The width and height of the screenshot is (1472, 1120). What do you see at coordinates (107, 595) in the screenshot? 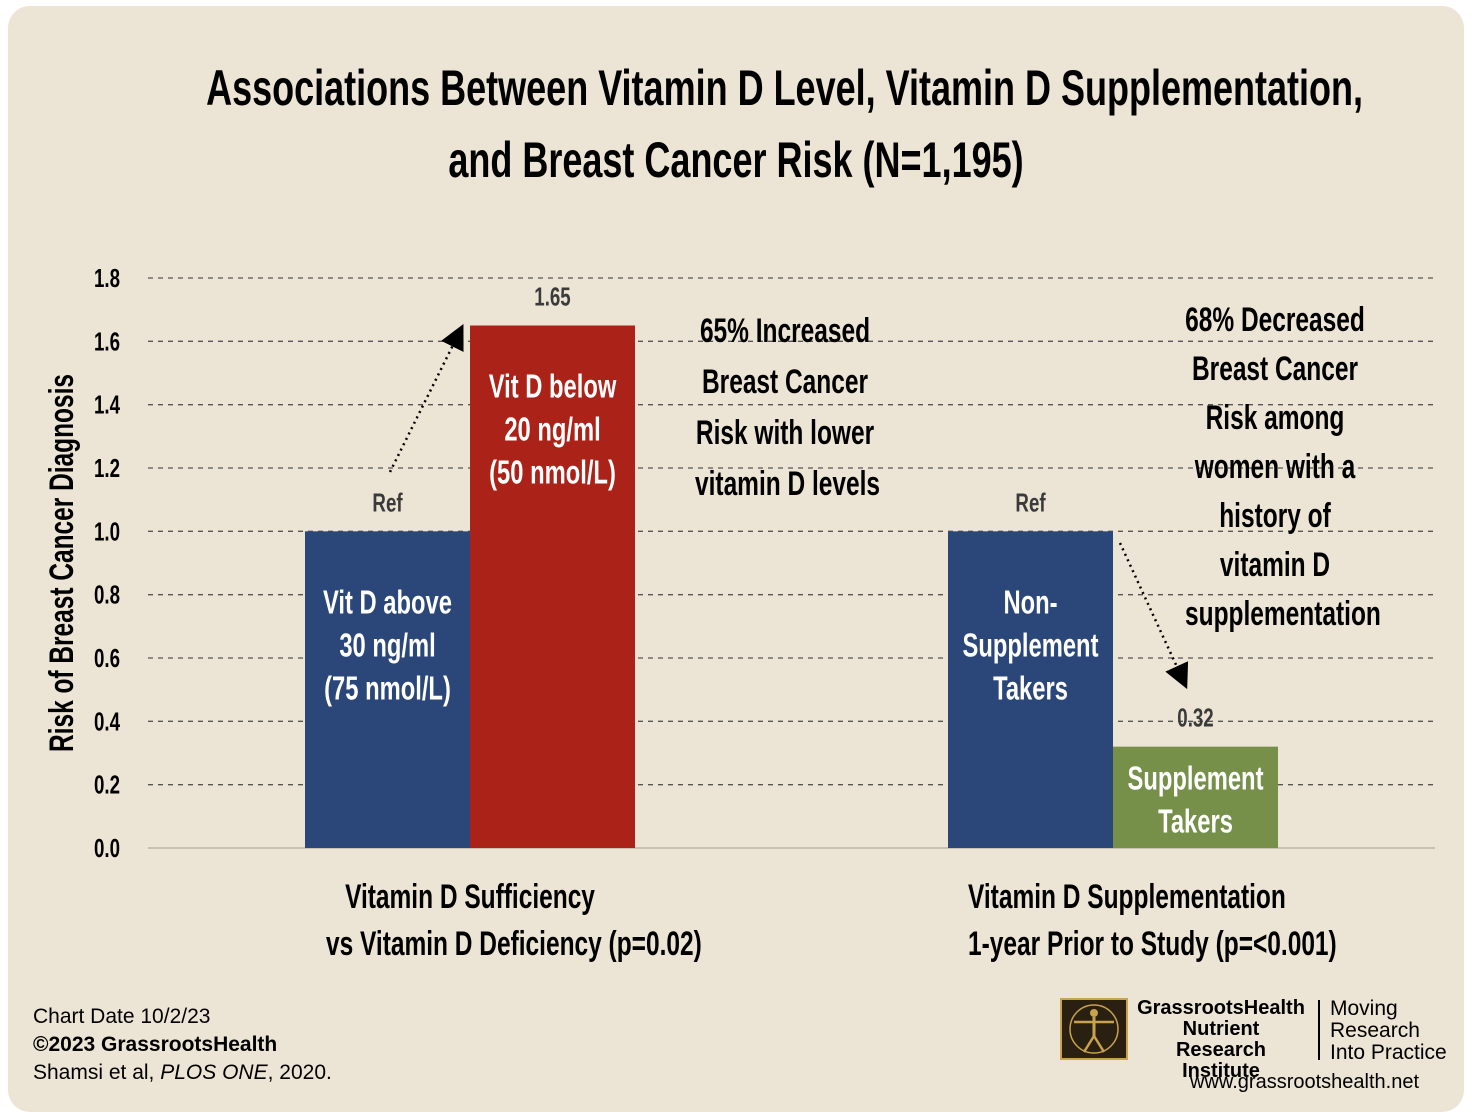
I see `y-tick-label: 0.8` at bounding box center [107, 595].